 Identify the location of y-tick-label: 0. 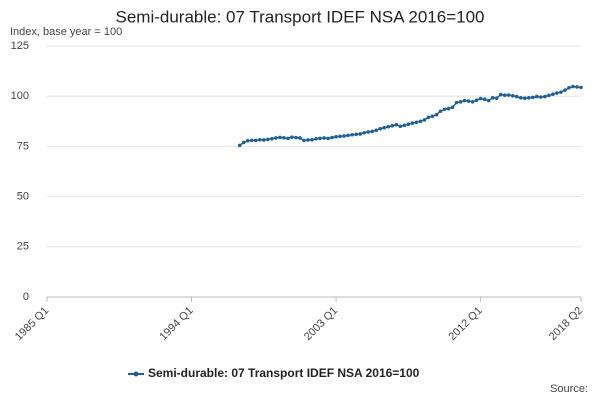
(26, 297).